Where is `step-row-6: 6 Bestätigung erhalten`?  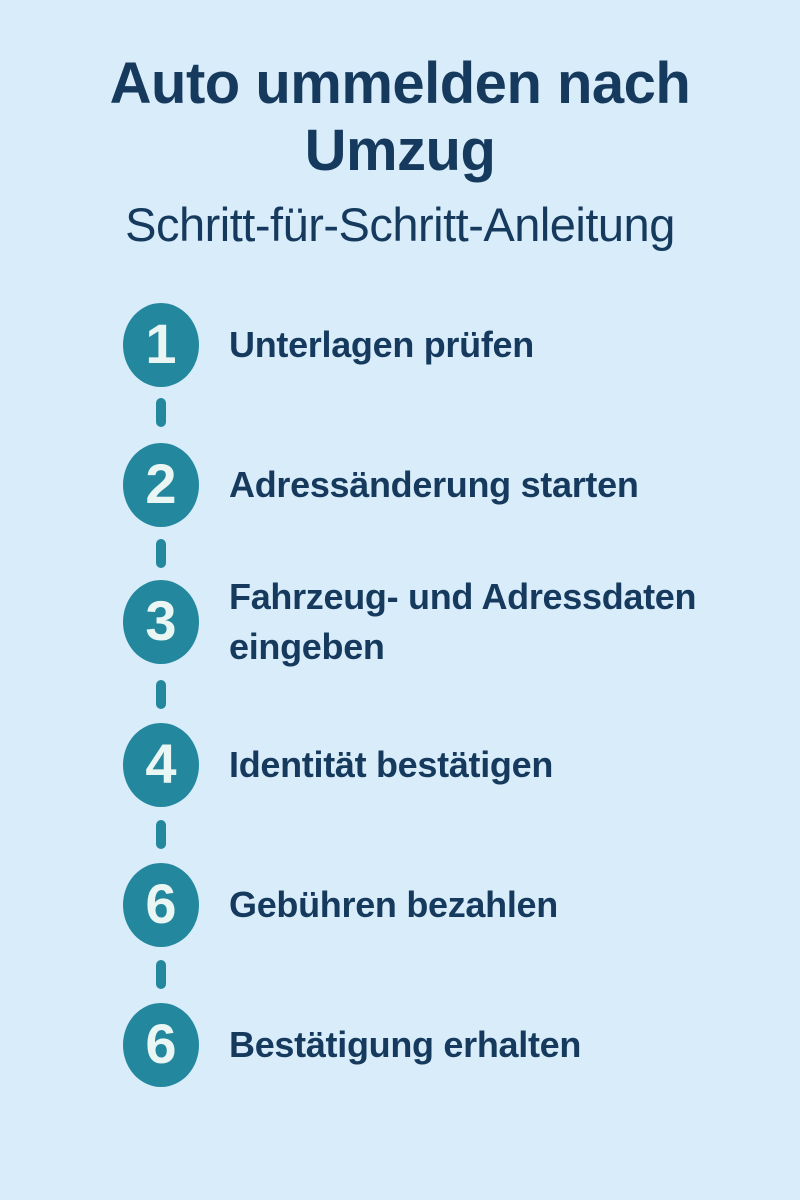
step-row-6: 6 Bestätigung erhalten is located at coordinates (352, 1045).